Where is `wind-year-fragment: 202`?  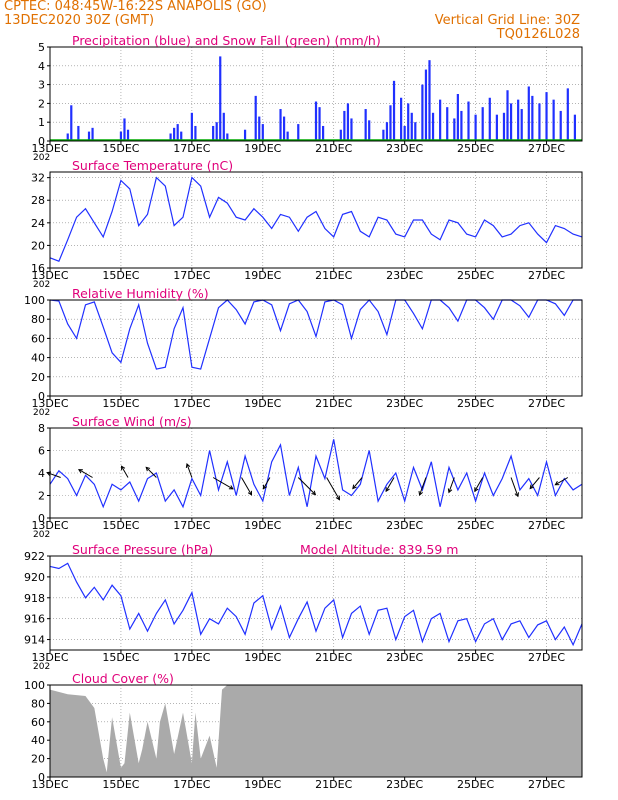
wind-year-fragment: 202 is located at coordinates (41, 535).